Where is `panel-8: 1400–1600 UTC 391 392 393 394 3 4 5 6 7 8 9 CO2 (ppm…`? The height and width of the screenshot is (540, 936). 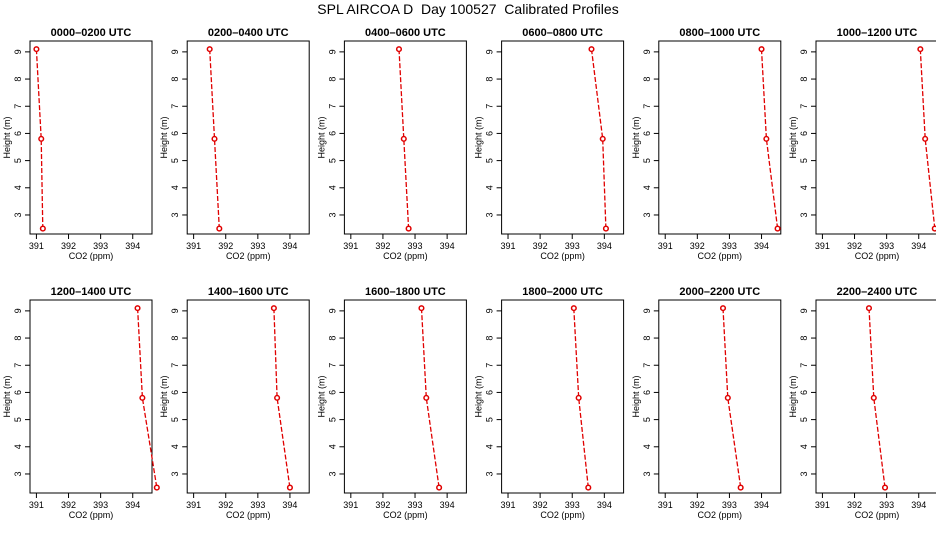 panel-8: 1400–1600 UTC 391 392 393 394 3 4 5 6 7 8 9 CO2 (ppm… is located at coordinates (234, 403).